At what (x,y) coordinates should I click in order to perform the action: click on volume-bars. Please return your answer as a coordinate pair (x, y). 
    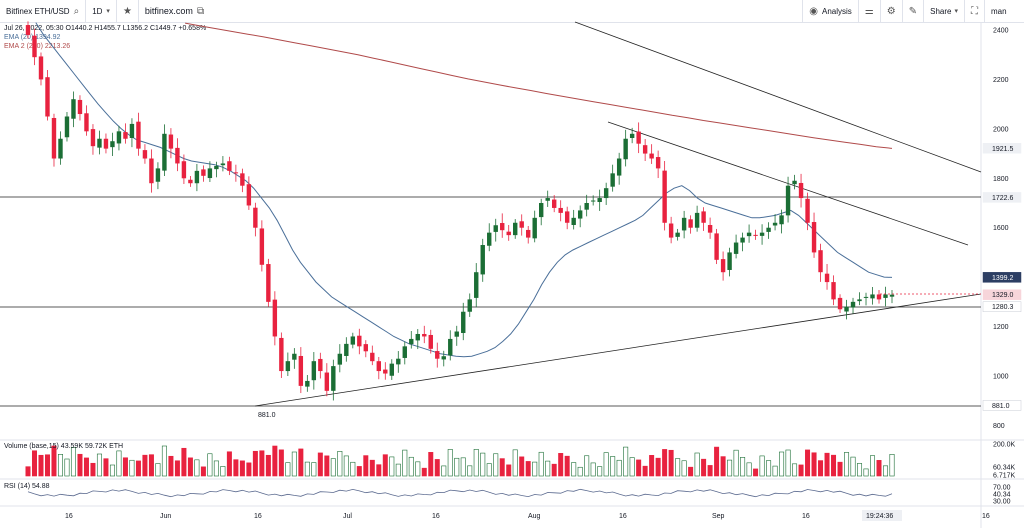
    Looking at the image, I should click on (460, 461).